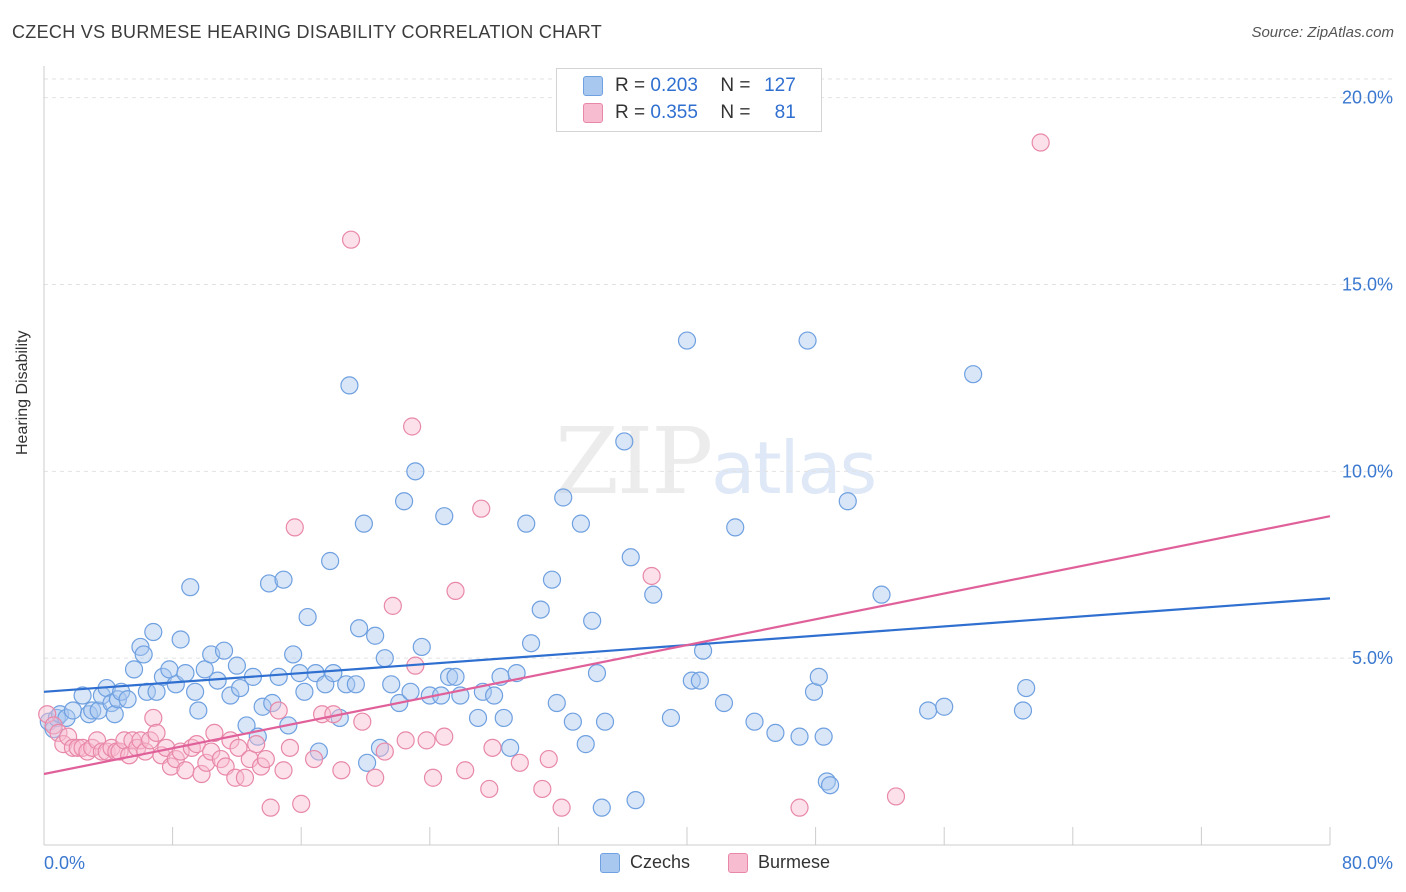 This screenshot has width=1406, height=892. Describe the element at coordinates (1367, 98) in the screenshot. I see `y-tick-label: 20.0%` at that location.